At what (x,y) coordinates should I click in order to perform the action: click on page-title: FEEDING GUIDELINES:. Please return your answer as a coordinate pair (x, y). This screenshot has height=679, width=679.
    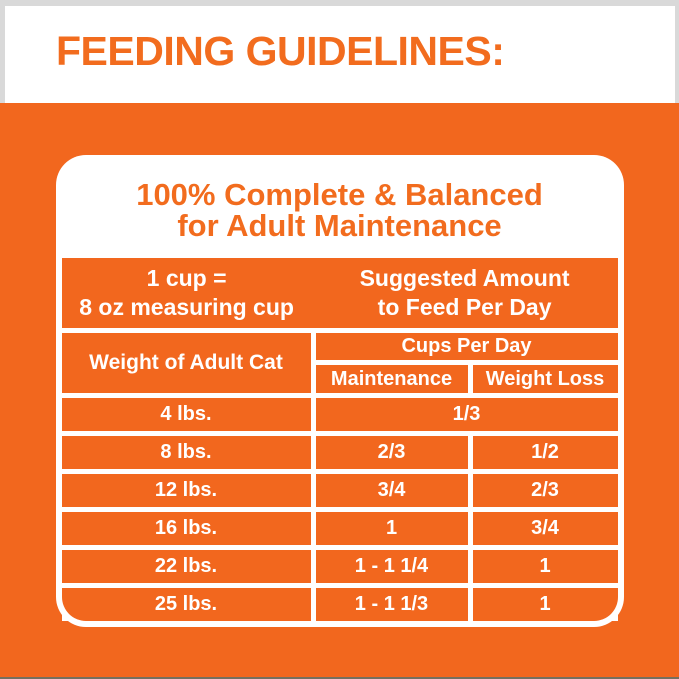
    Looking at the image, I should click on (280, 51).